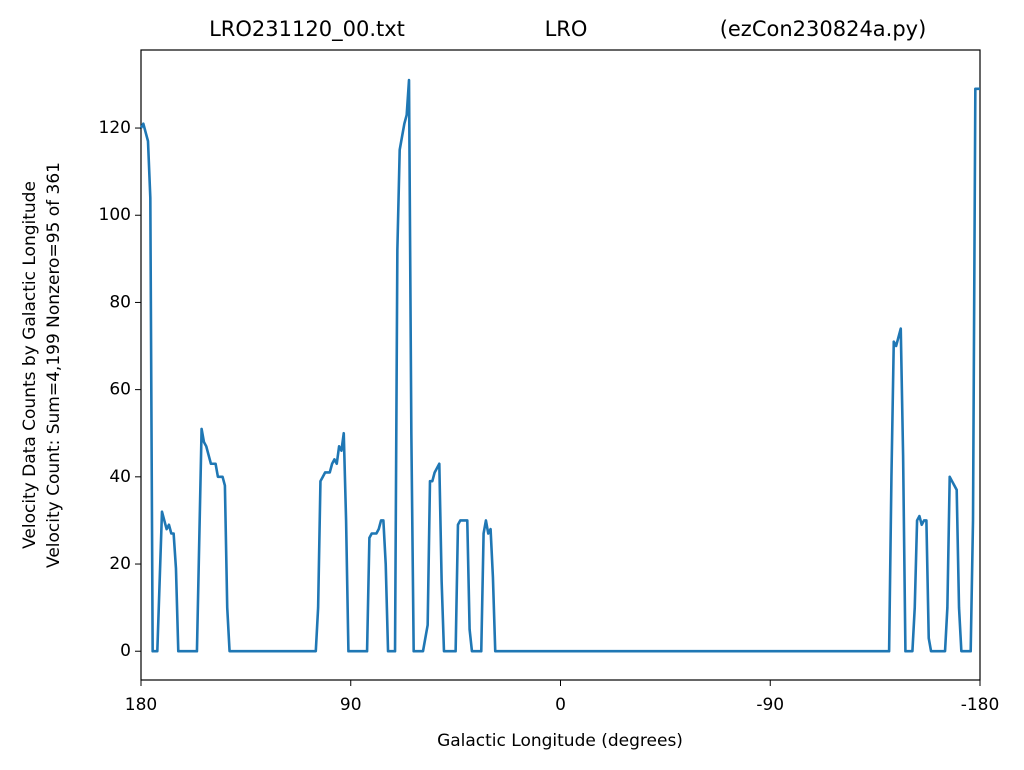 This screenshot has width=1024, height=770. What do you see at coordinates (120, 477) in the screenshot?
I see `y-tick-label: 40` at bounding box center [120, 477].